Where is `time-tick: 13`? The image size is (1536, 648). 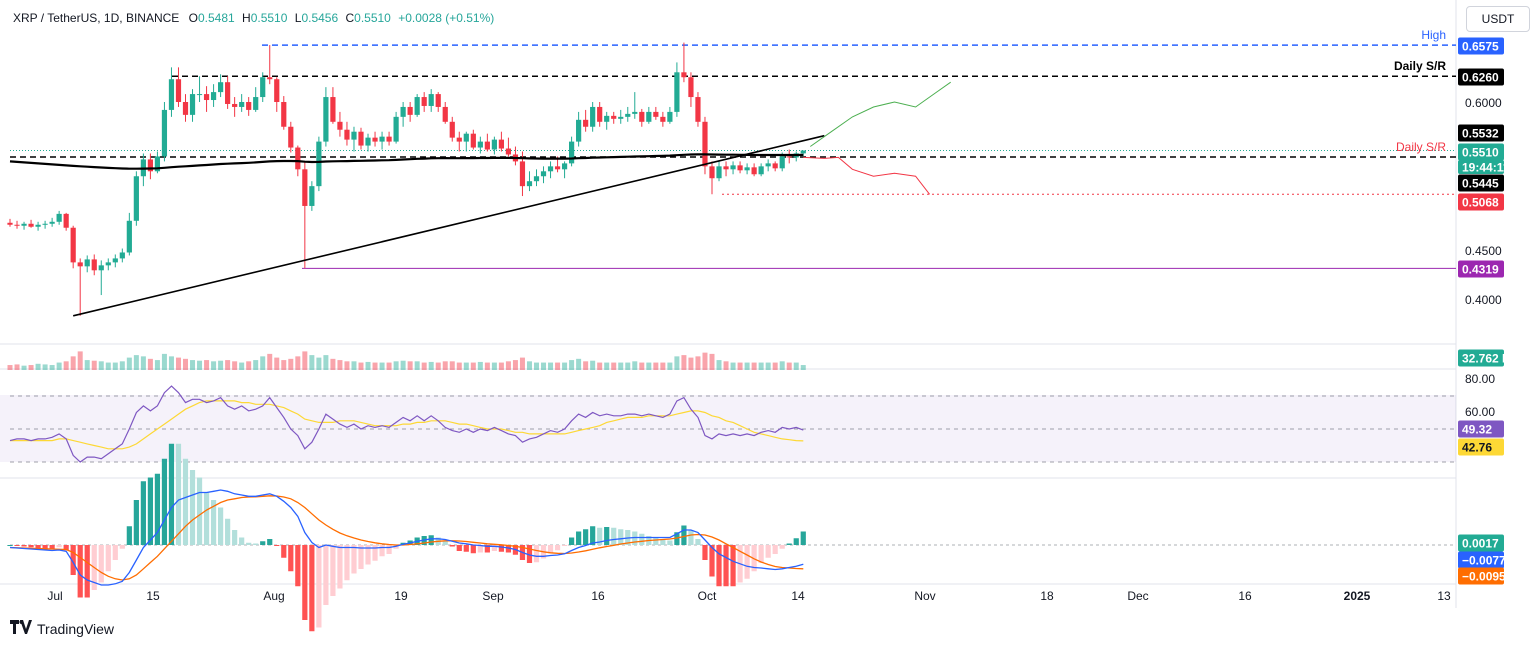 time-tick: 13 is located at coordinates (1444, 596).